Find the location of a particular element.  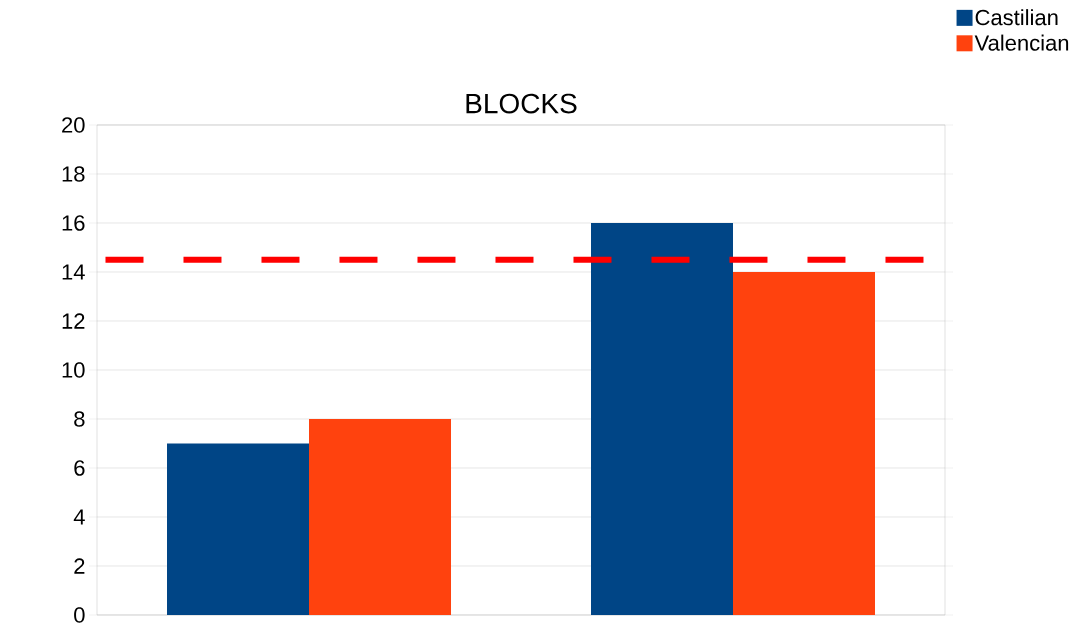

chart-title: BLOCKS is located at coordinates (521, 103).